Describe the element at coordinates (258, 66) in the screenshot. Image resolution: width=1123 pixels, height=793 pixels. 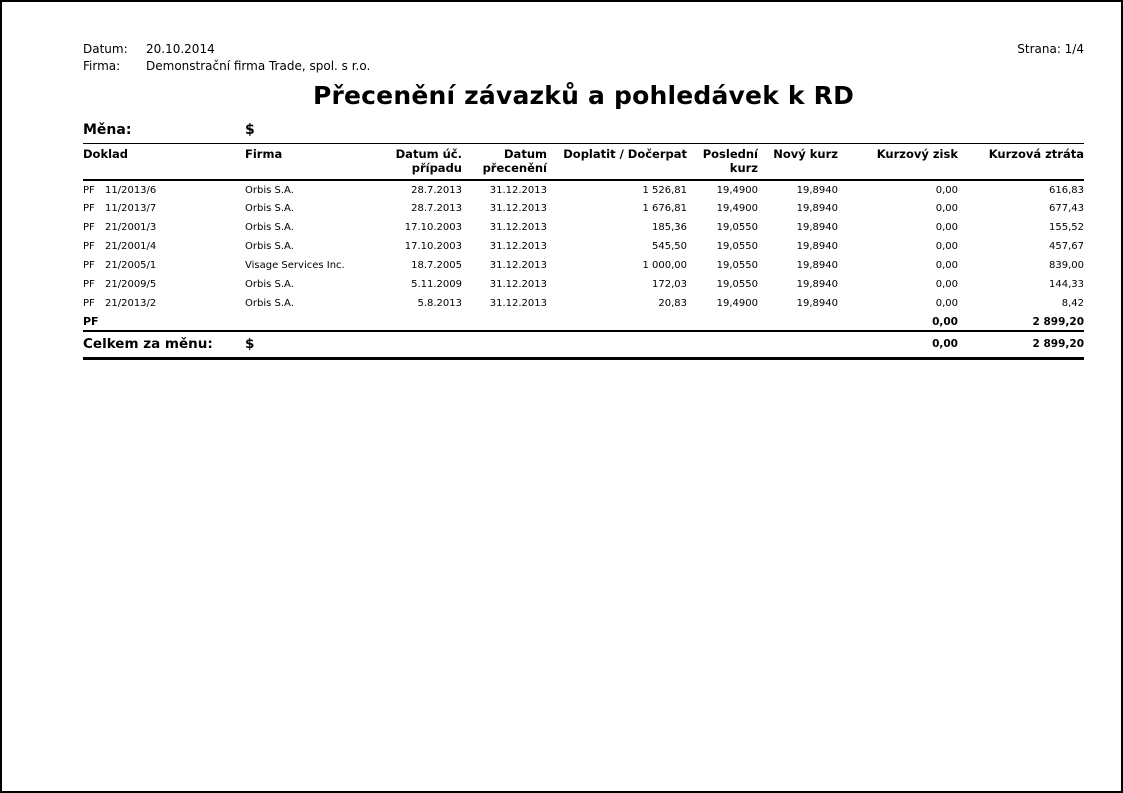
I see `firm-value: Demonstrační firma Trade, spol. s r.o.` at that location.